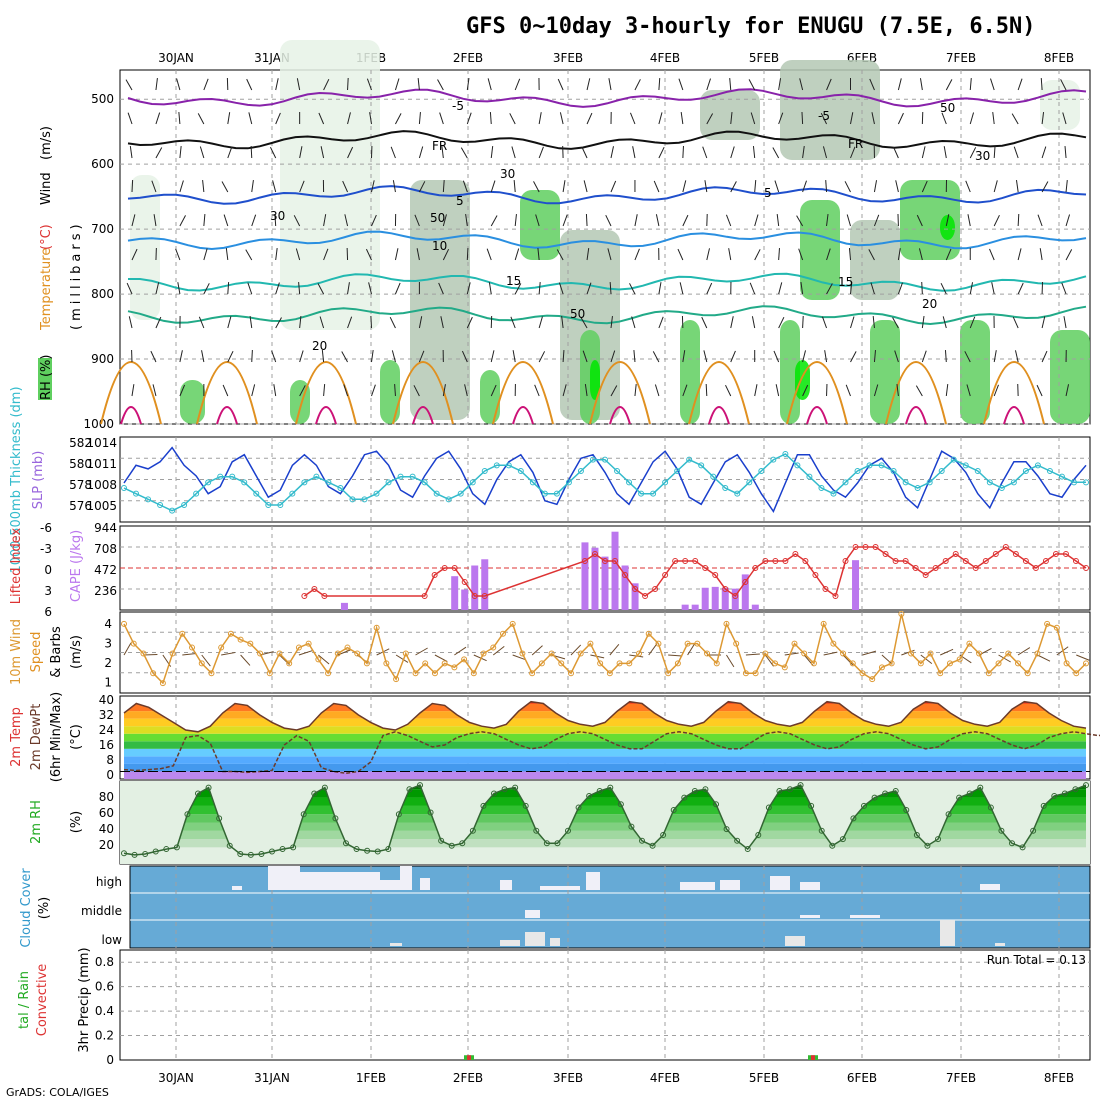 This screenshot has height=1100, width=1100. I want to click on precip-ylabel-b-group: Convective, so click(42, 1000).